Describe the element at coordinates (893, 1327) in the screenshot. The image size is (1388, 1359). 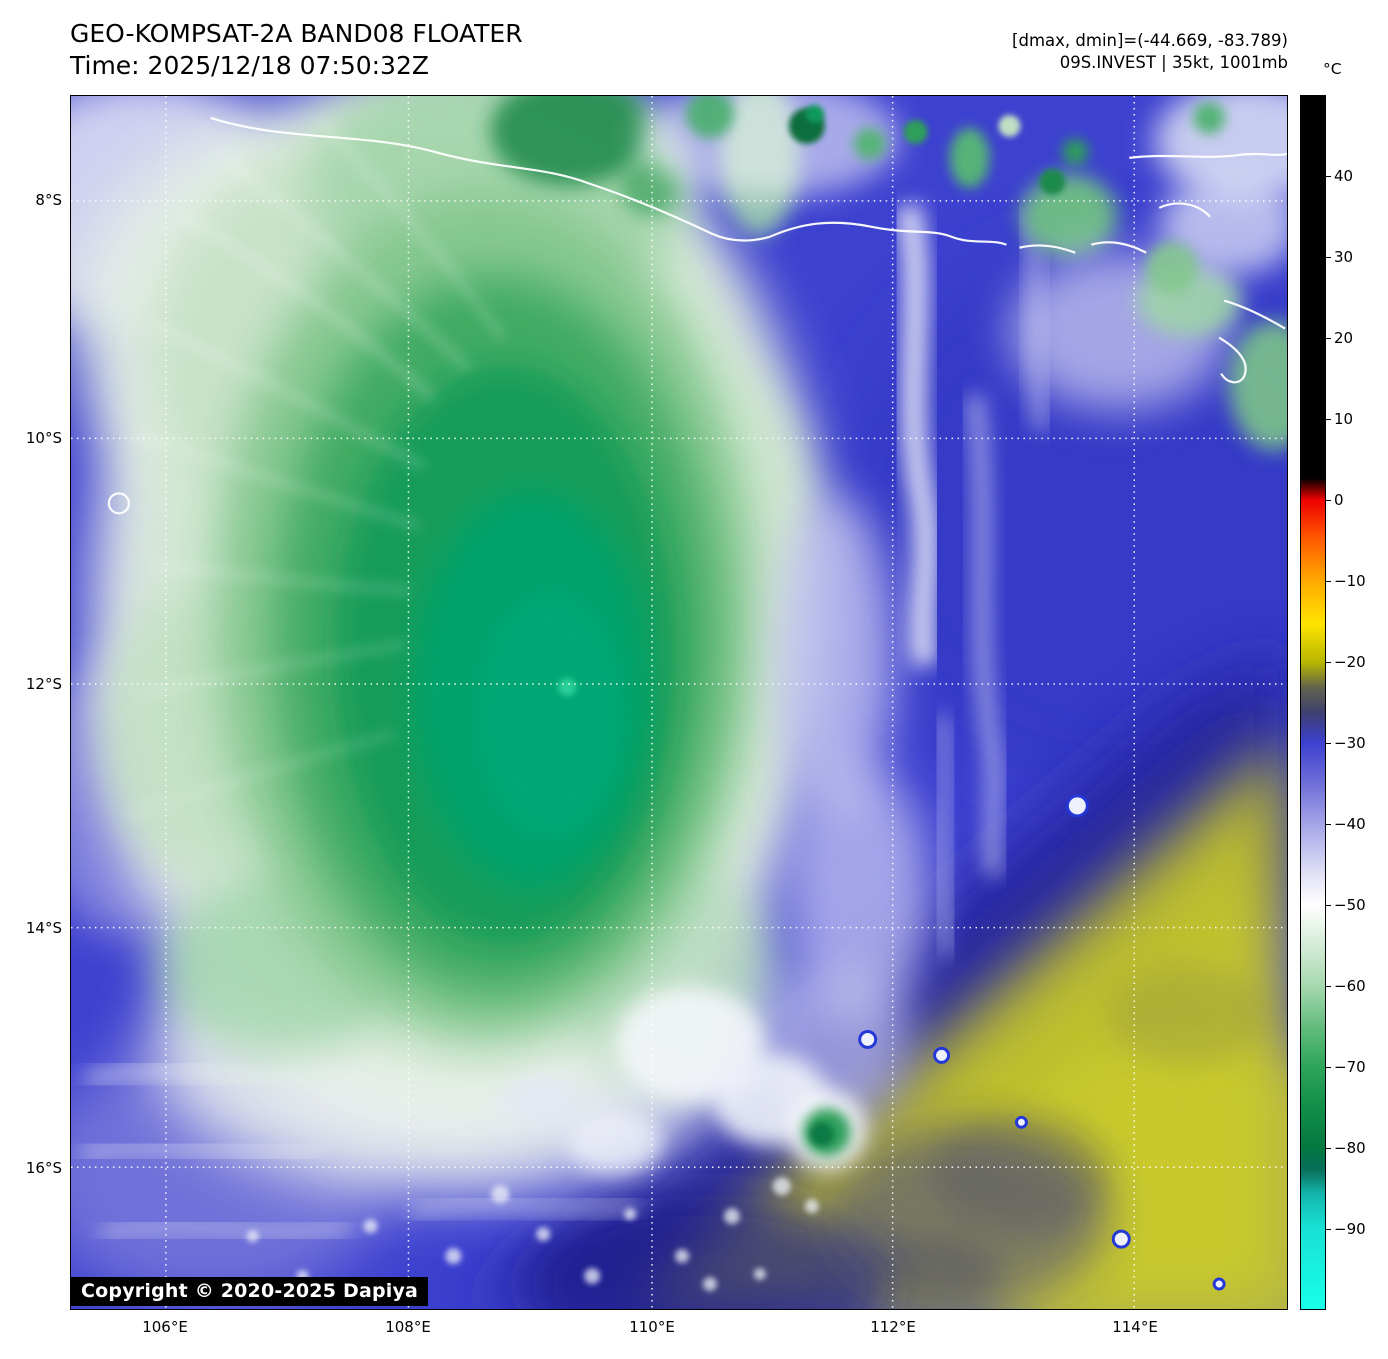
I see `lon-label: 112°E` at that location.